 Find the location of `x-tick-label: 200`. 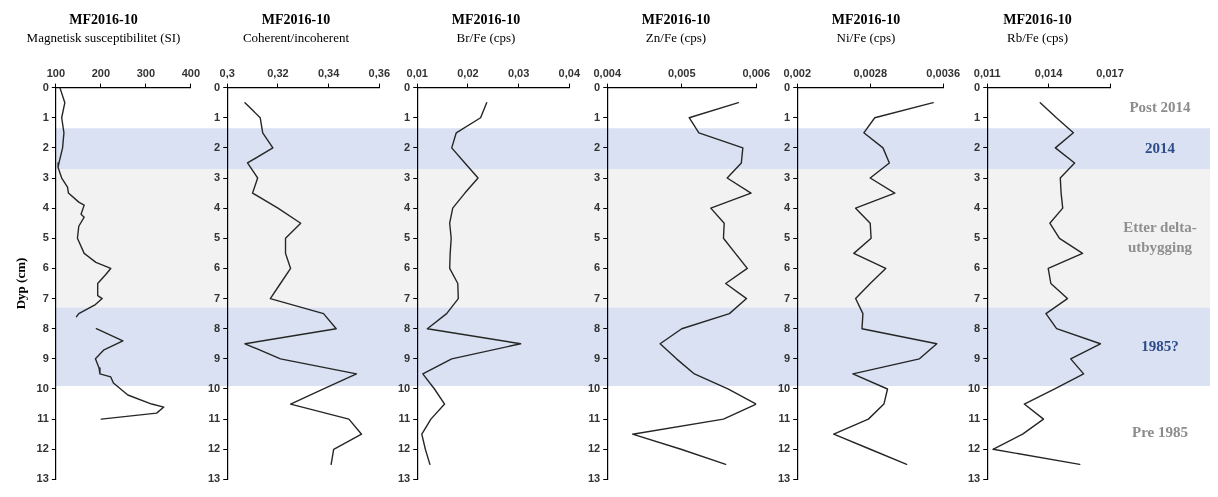

x-tick-label: 200 is located at coordinates (101, 73).